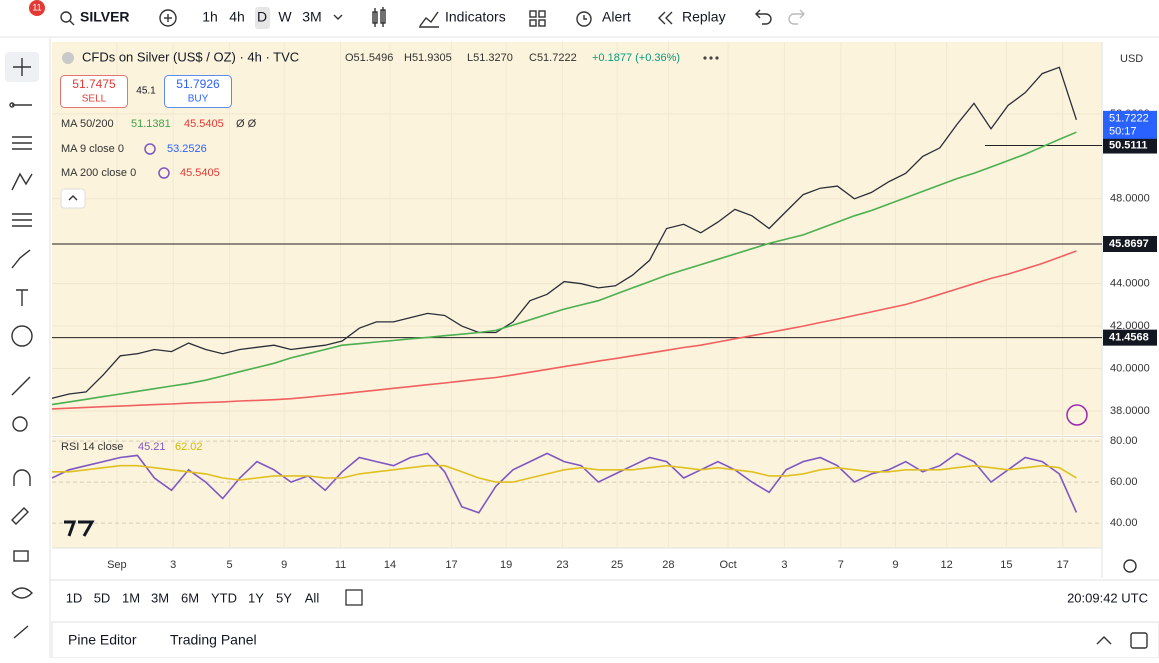  I want to click on badge-count: 11, so click(36, 7).